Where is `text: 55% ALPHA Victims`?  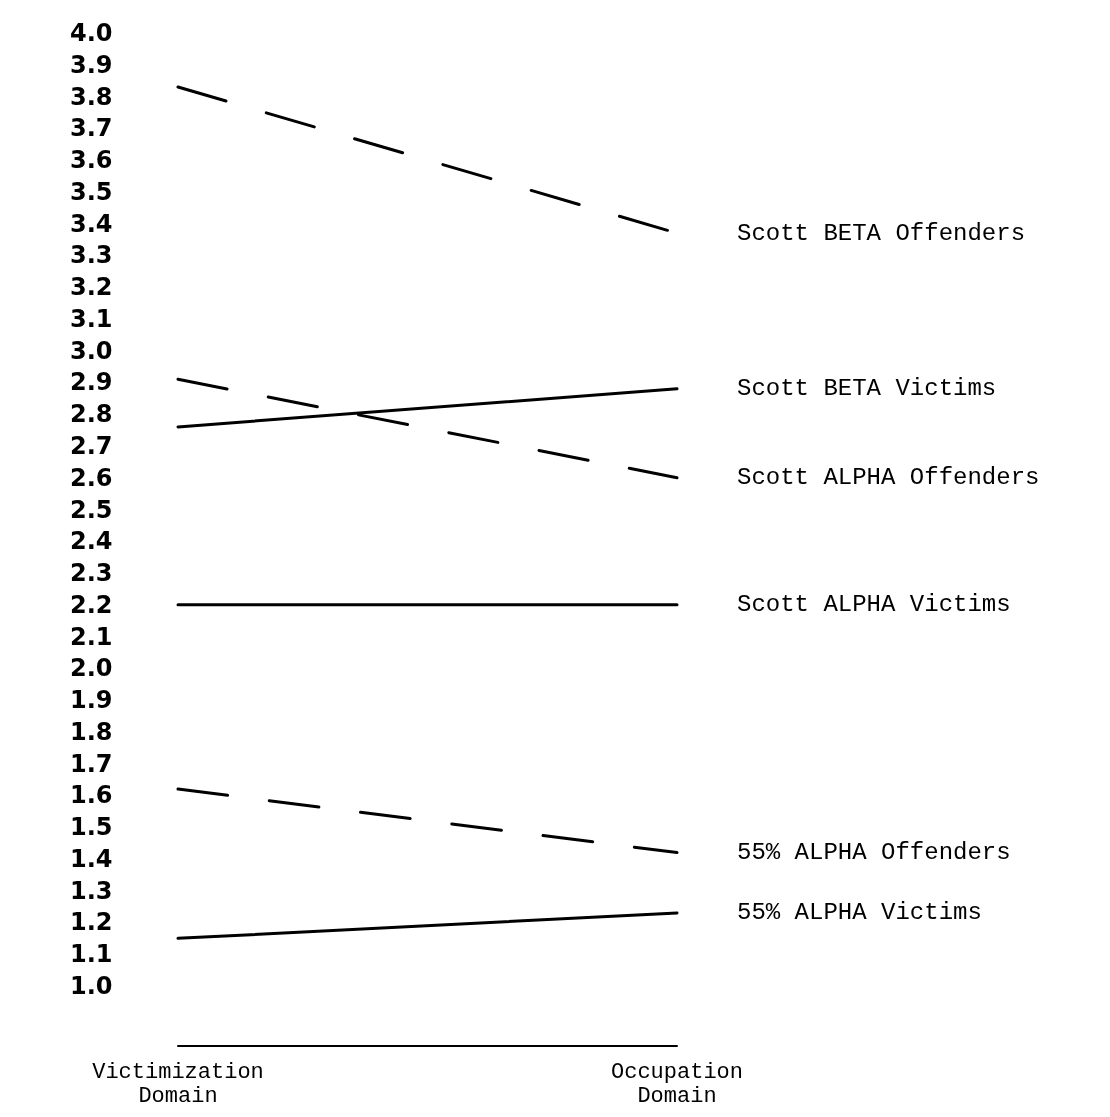 text: 55% ALPHA Victims is located at coordinates (859, 913).